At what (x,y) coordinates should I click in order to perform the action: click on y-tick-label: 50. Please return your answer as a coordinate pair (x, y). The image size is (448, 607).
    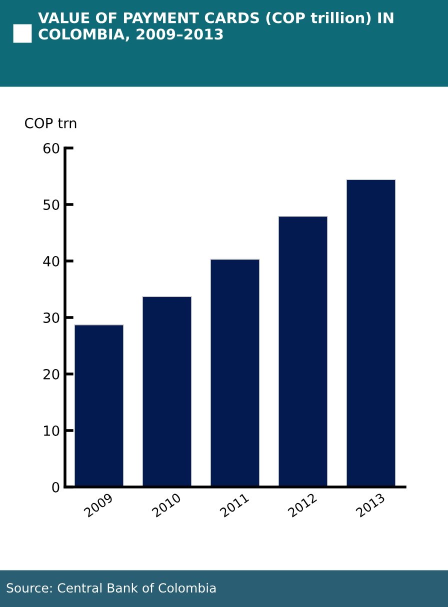
    Looking at the image, I should click on (52, 204).